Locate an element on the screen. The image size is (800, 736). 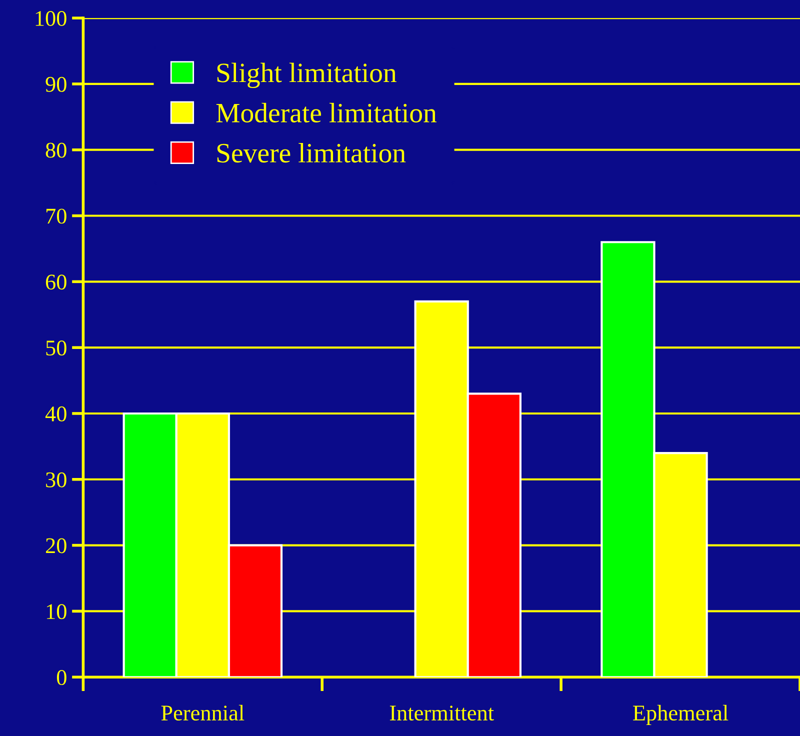
y-tick-label: 70 is located at coordinates (56, 216).